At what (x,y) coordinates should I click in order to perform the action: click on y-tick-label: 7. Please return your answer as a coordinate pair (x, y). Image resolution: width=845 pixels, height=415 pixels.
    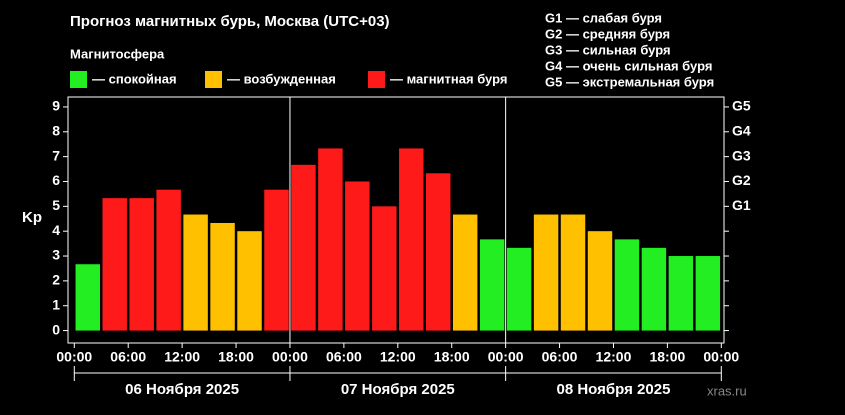
    Looking at the image, I should click on (56, 155).